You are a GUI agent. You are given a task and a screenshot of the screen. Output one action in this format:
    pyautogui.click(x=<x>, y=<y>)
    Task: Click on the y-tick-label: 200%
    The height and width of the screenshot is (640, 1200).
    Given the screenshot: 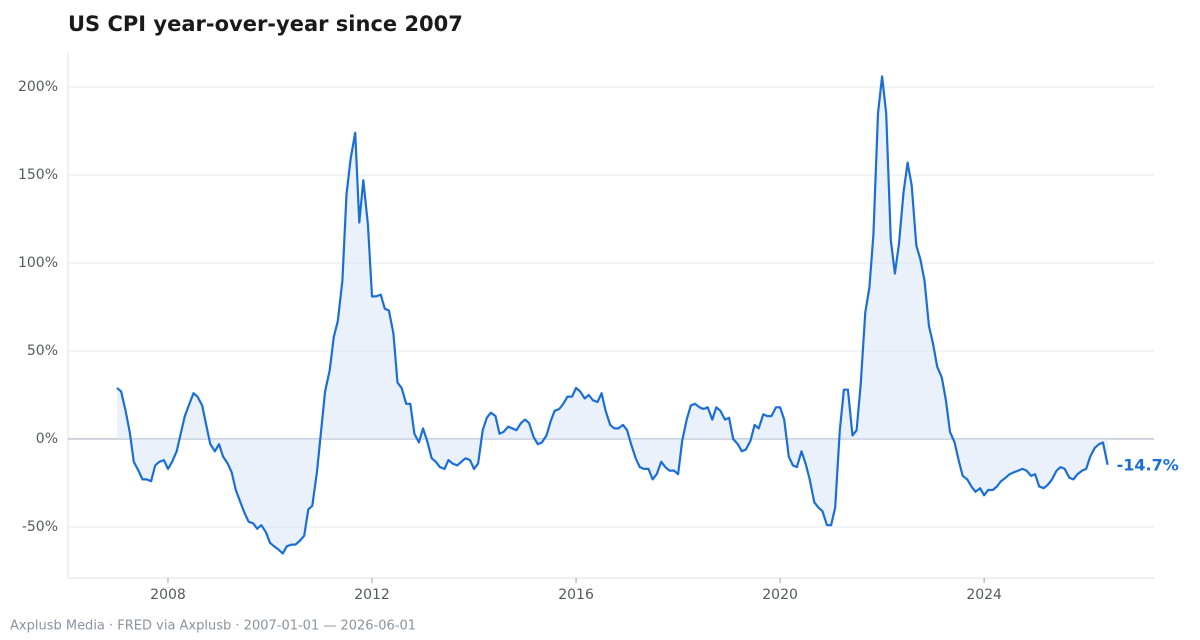 What is the action you would take?
    pyautogui.click(x=38, y=87)
    